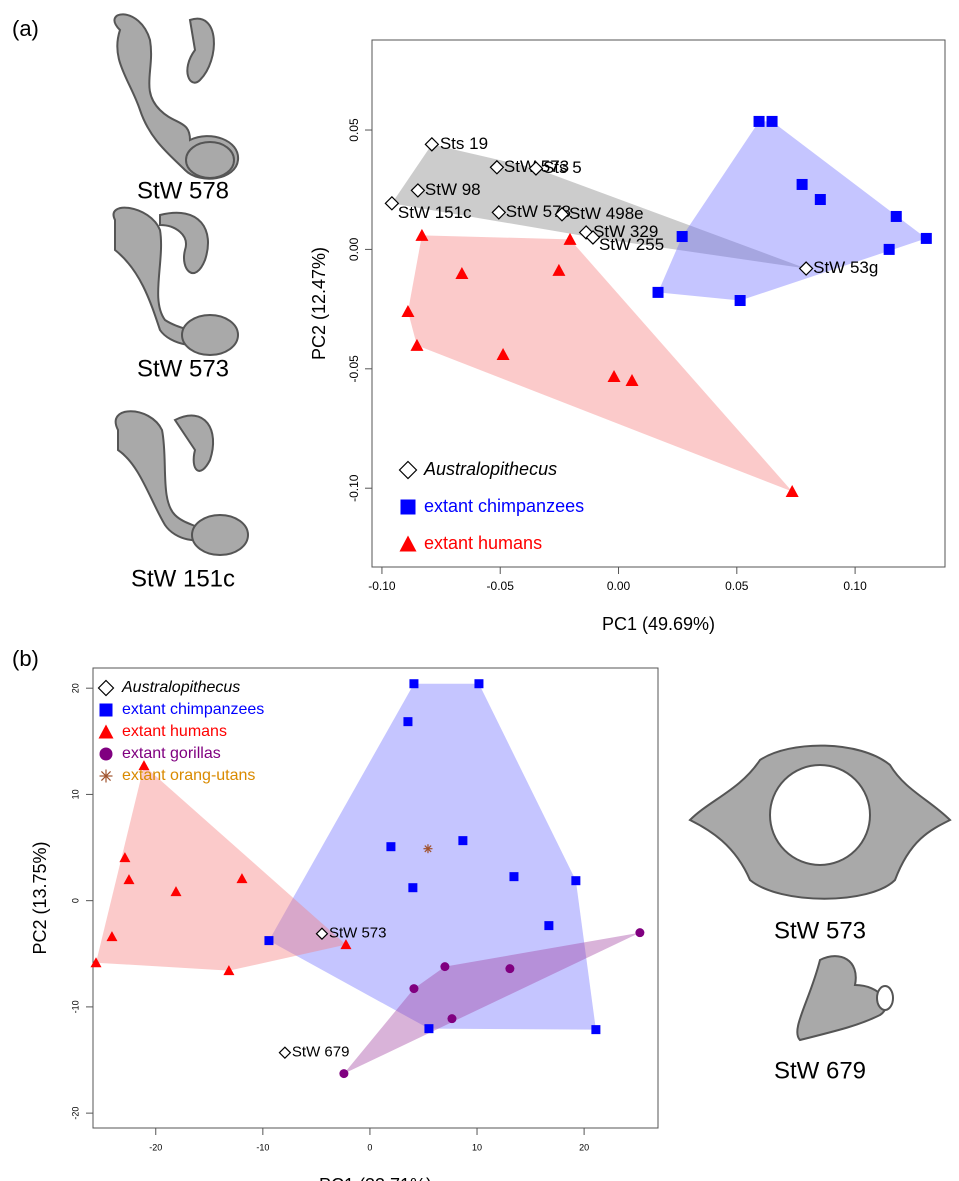 This screenshot has width=959, height=1181. I want to click on specimen-caption: StW 578, so click(183, 190).